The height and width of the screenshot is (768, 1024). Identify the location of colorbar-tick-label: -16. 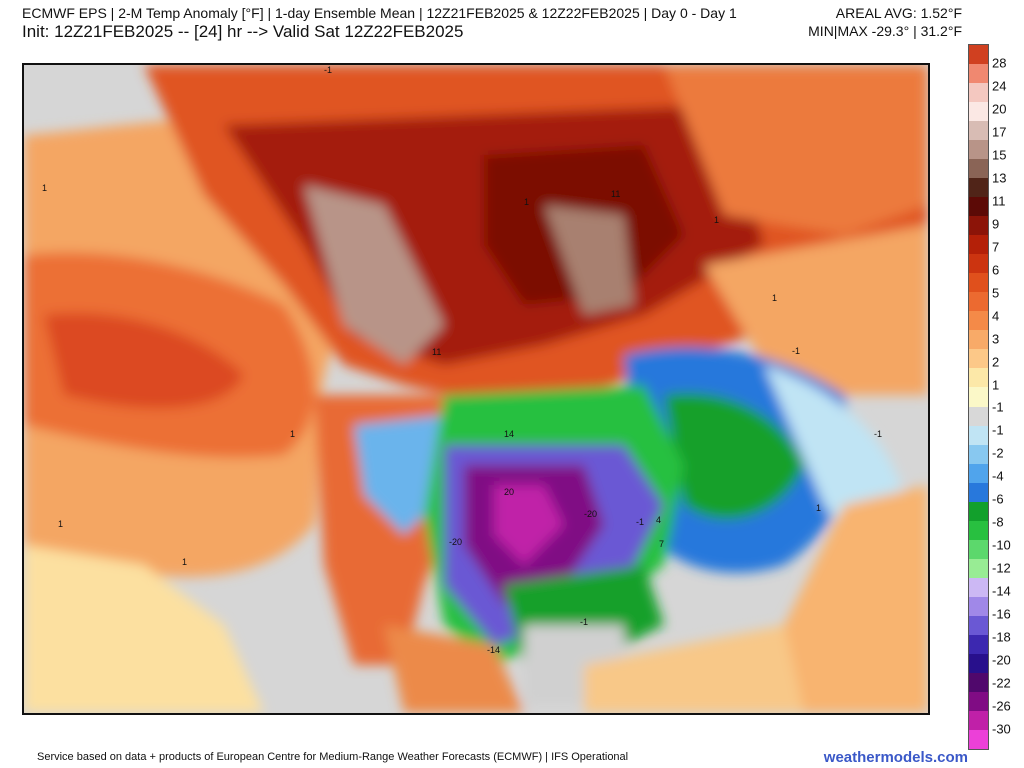
(1001, 614).